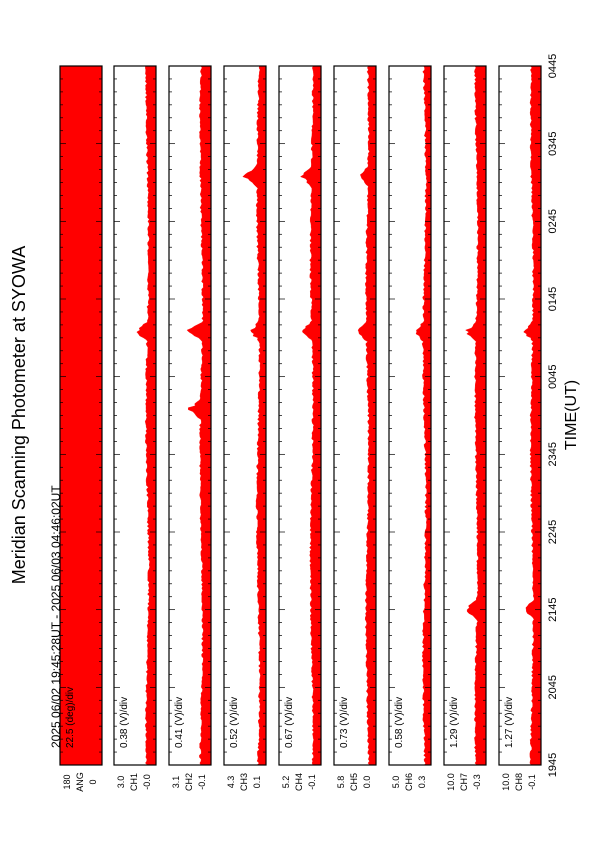 The image size is (595, 842). What do you see at coordinates (396, 782) in the screenshot?
I see `y-tick-top: 5.0` at bounding box center [396, 782].